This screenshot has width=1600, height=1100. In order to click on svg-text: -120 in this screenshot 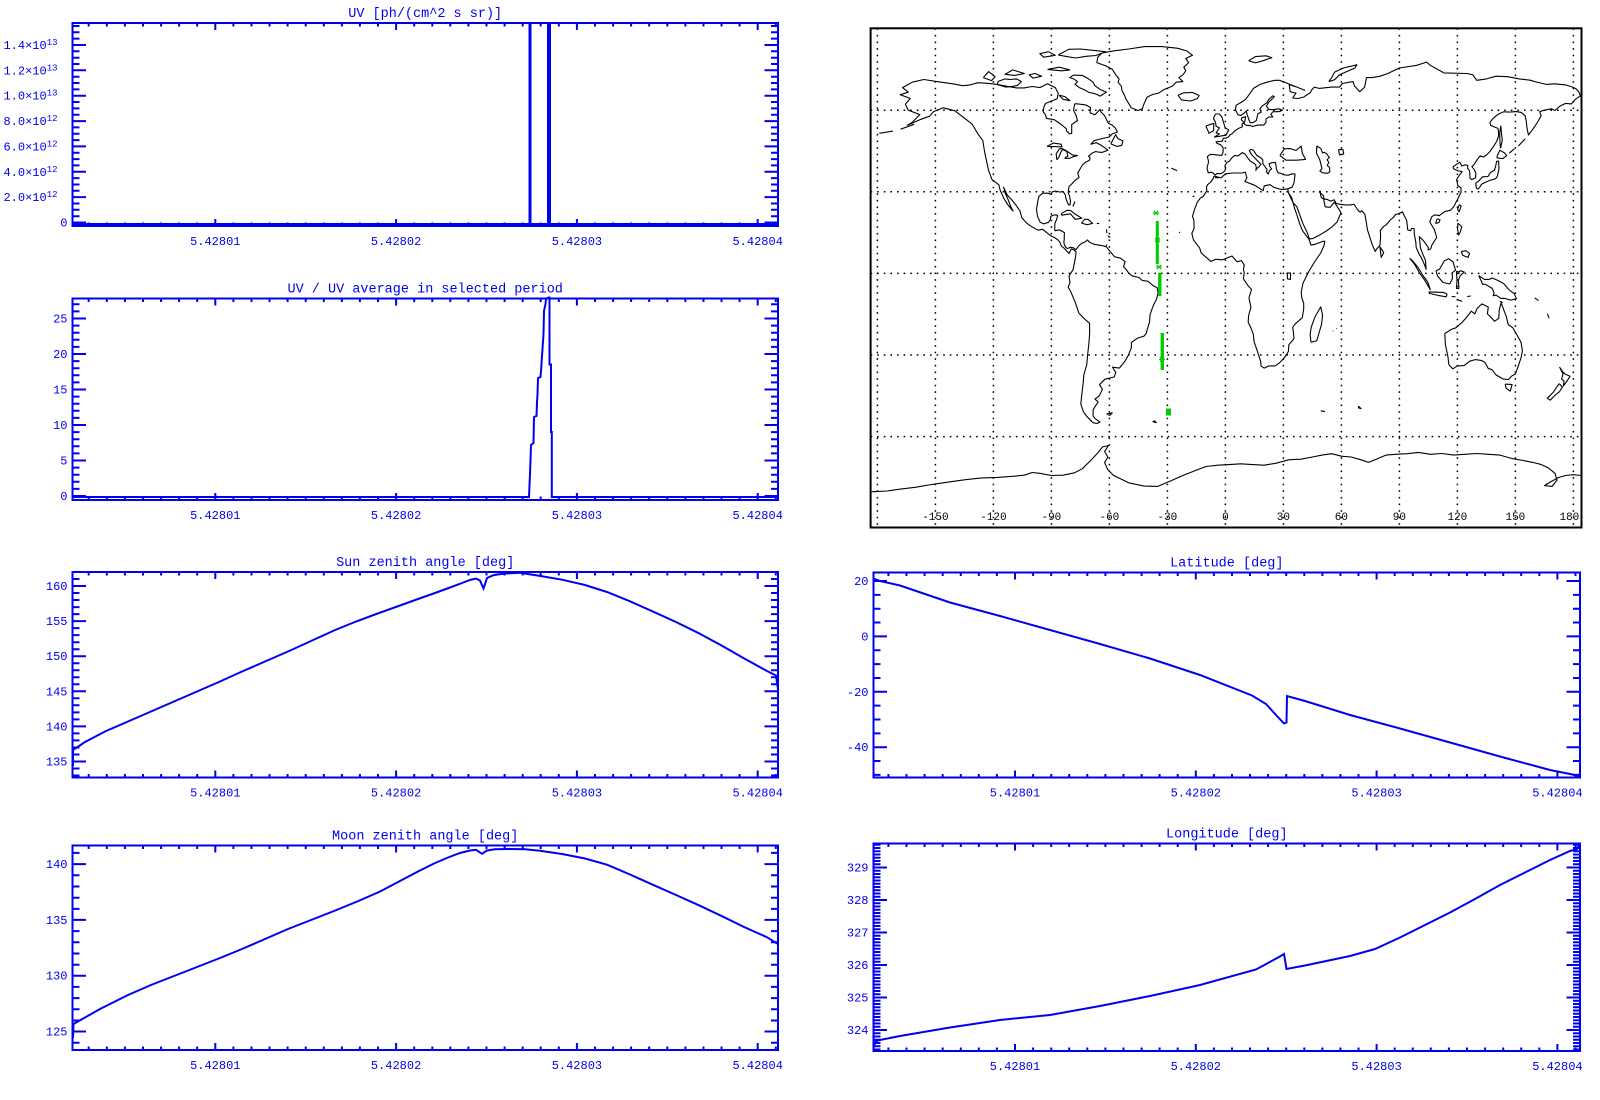, I will do `click(993, 518)`.